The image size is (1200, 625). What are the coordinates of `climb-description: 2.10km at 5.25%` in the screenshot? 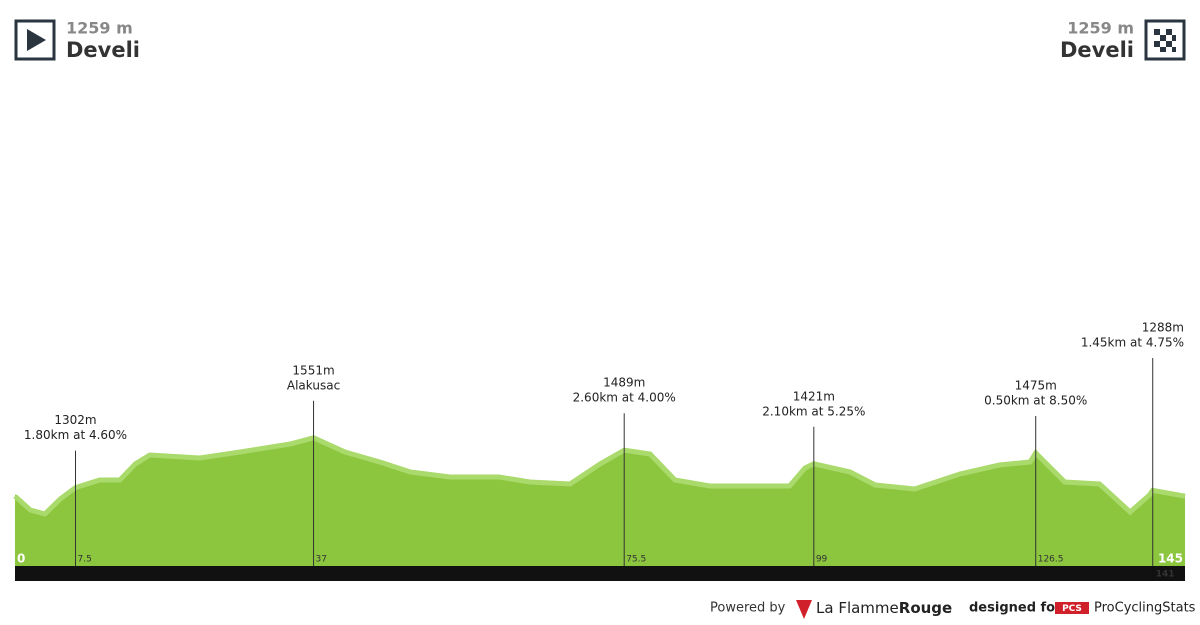 It's located at (813, 411).